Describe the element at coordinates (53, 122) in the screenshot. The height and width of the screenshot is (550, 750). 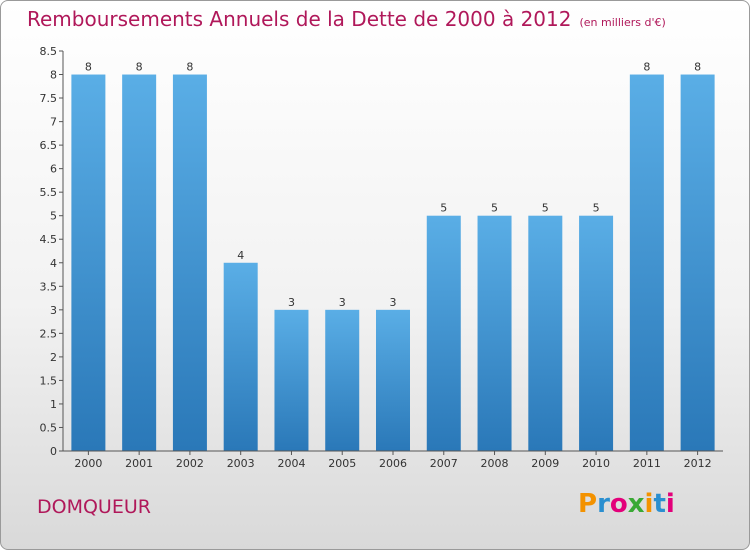
I see `y-tick-label: 7` at that location.